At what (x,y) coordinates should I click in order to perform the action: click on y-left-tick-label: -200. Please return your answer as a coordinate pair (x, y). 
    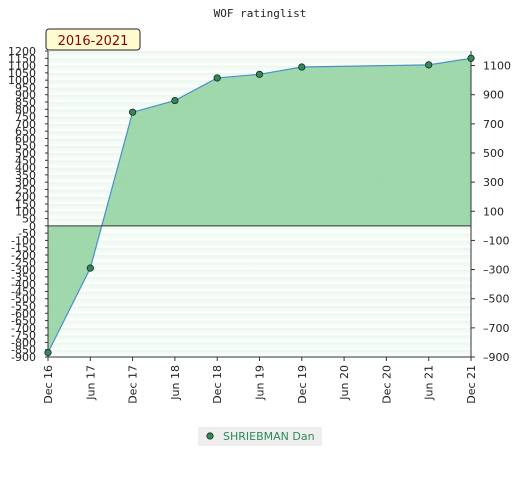
    Looking at the image, I should click on (23, 255).